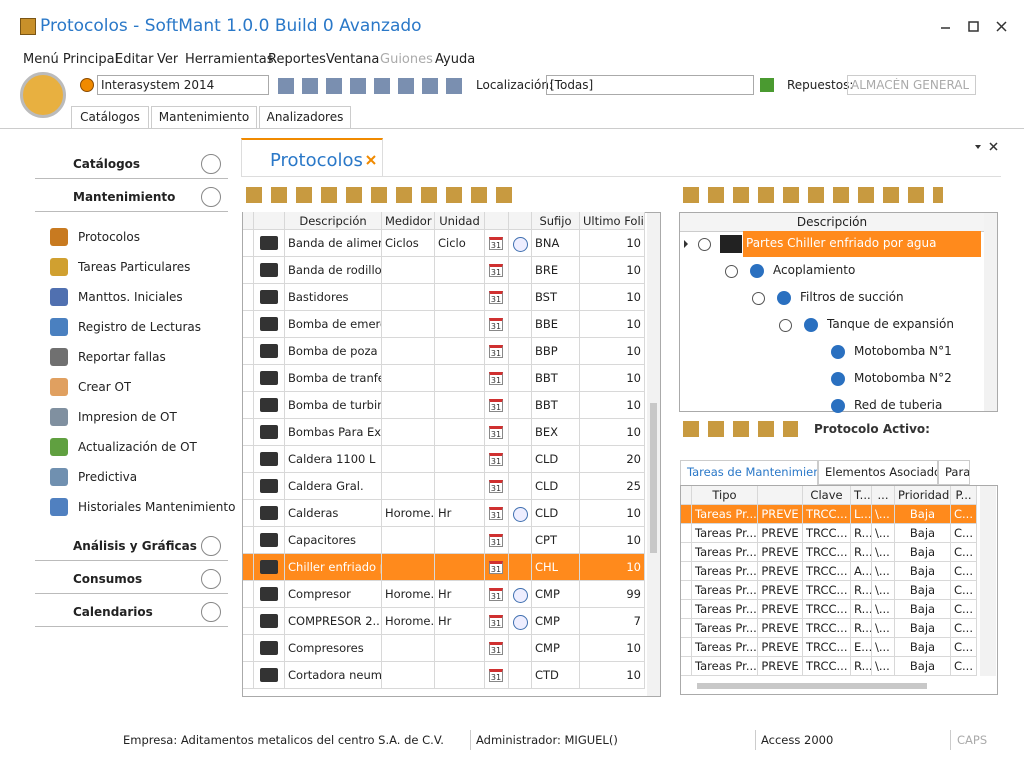  I want to click on sidebar-item: Registro de Lecturas, so click(140, 327).